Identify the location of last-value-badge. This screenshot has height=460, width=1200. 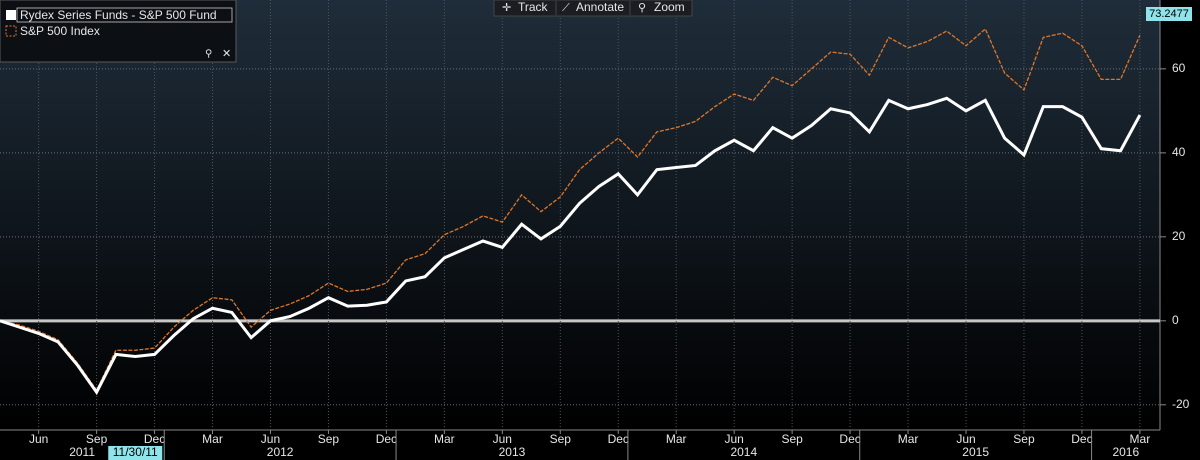
(1169, 14).